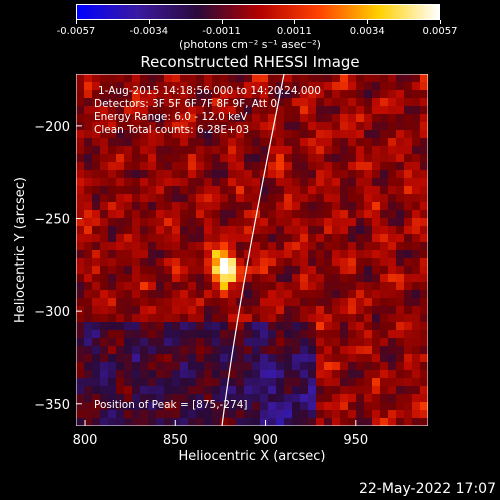  Describe the element at coordinates (252, 456) in the screenshot. I see `x-axis-label: Heliocentric X (arcsec)` at that location.